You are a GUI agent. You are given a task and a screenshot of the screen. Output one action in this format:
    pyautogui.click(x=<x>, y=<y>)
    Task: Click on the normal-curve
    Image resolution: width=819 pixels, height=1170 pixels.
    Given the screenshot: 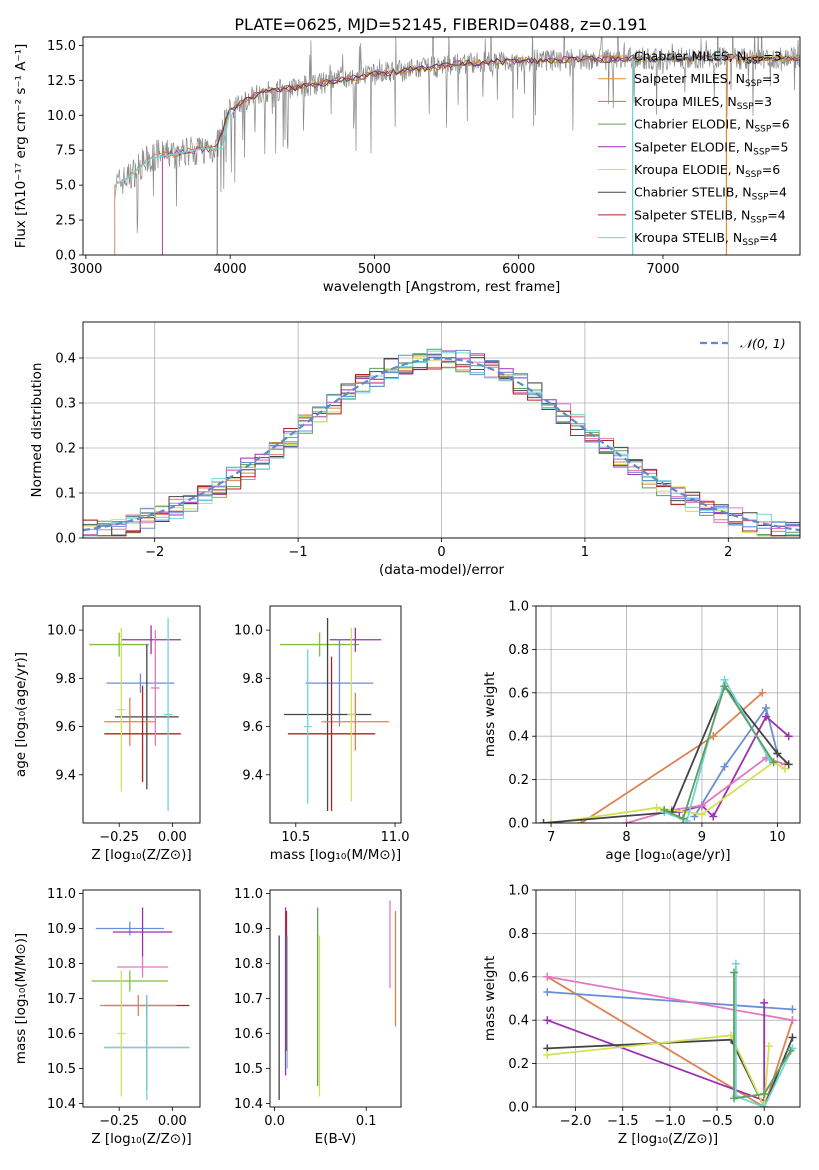 What is the action you would take?
    pyautogui.click(x=441, y=444)
    